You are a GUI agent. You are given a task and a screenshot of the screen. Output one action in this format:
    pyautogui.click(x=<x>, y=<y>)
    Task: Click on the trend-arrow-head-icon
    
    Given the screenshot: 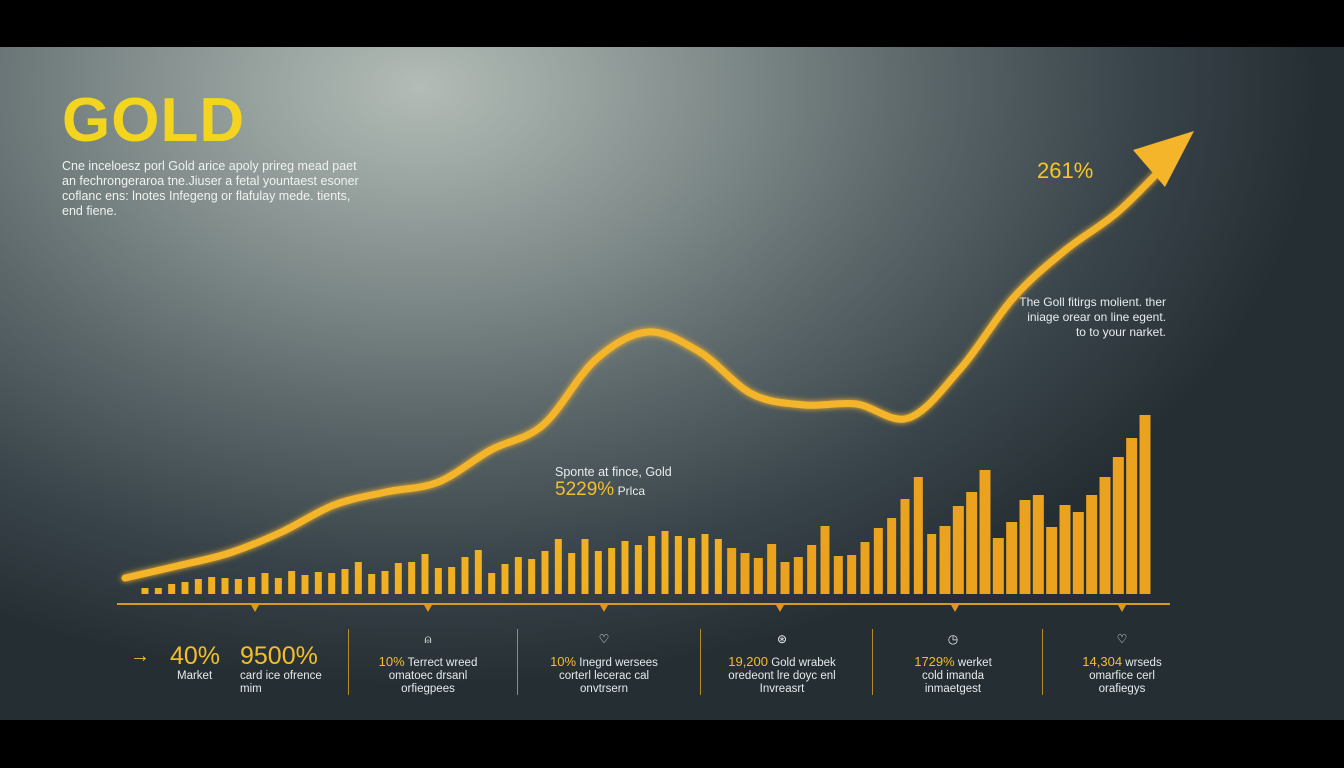 What is the action you would take?
    pyautogui.click(x=1163, y=159)
    